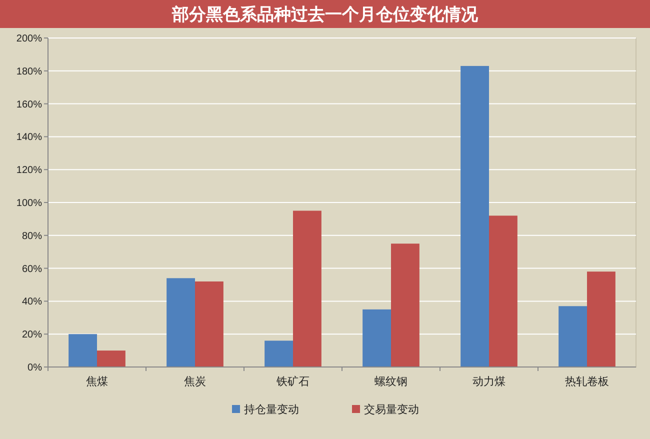 Image resolution: width=650 pixels, height=439 pixels. What do you see at coordinates (32, 236) in the screenshot?
I see `y-tick-label: 80%` at bounding box center [32, 236].